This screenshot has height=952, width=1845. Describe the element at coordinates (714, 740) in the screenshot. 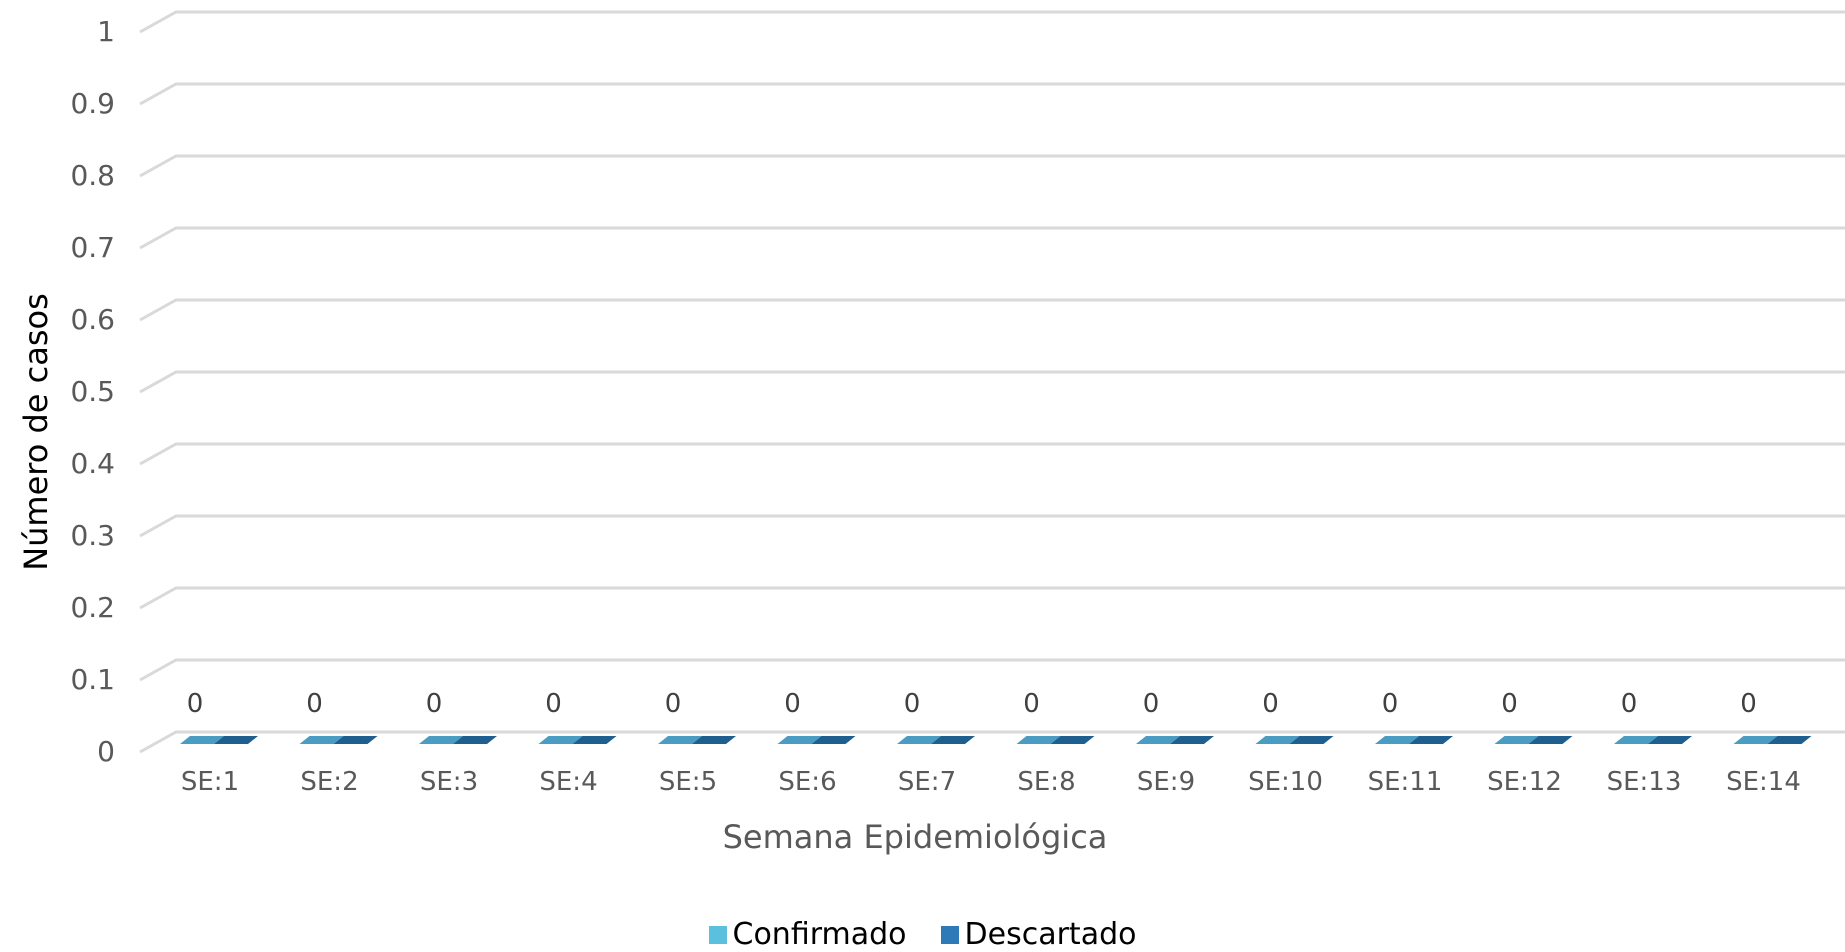

I see `bar-descartado-se5` at that location.